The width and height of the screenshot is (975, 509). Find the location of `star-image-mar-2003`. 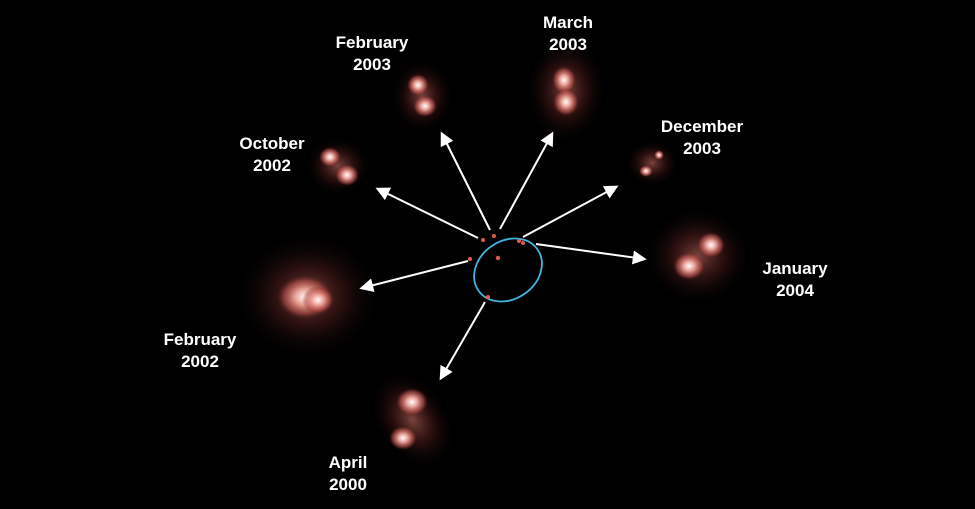

star-image-mar-2003 is located at coordinates (566, 90).